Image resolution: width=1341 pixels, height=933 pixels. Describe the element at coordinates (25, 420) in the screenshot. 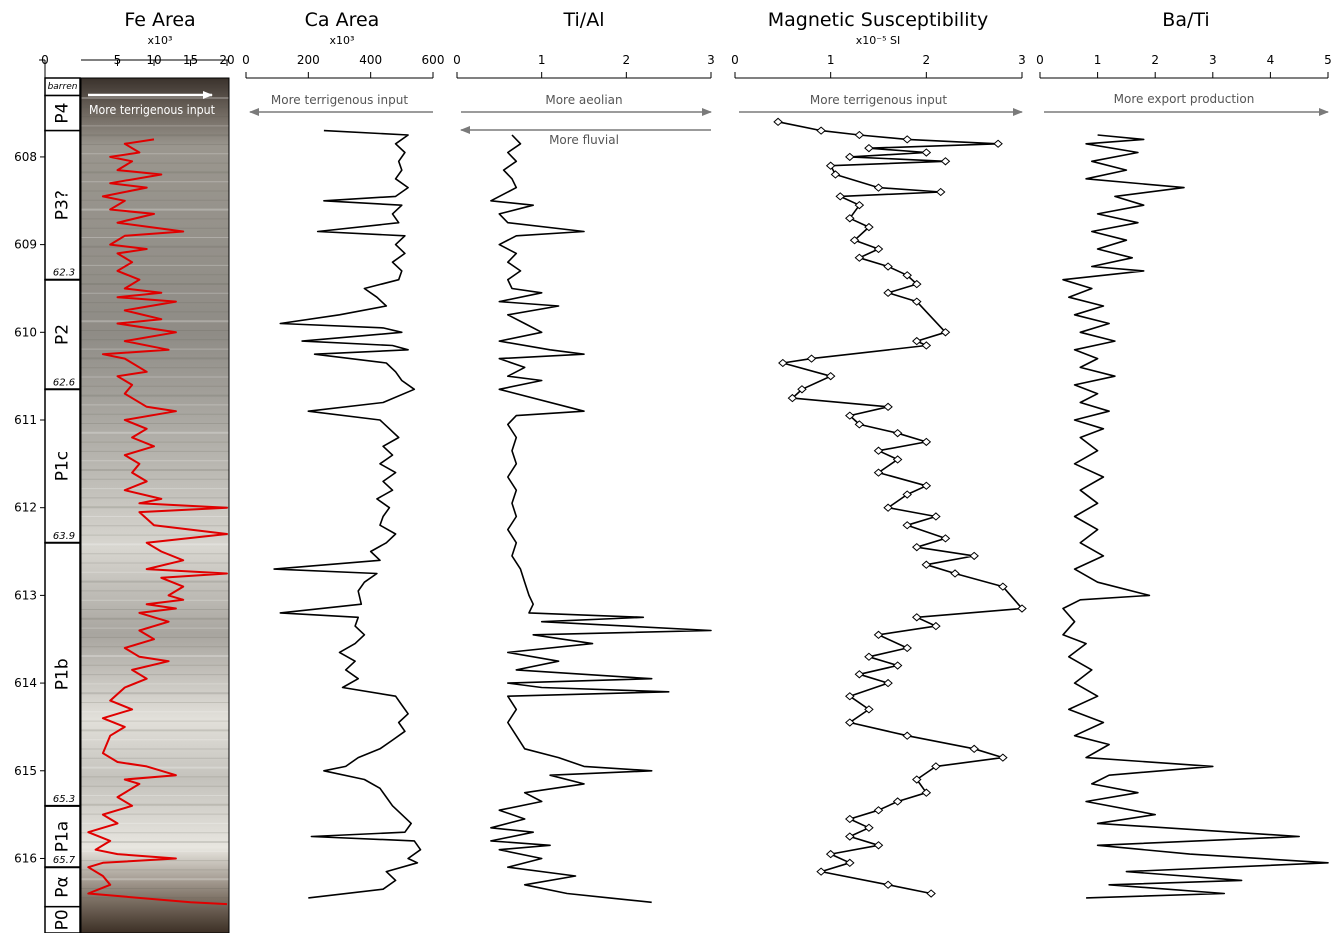

I see `depth-tick-label: 611` at that location.